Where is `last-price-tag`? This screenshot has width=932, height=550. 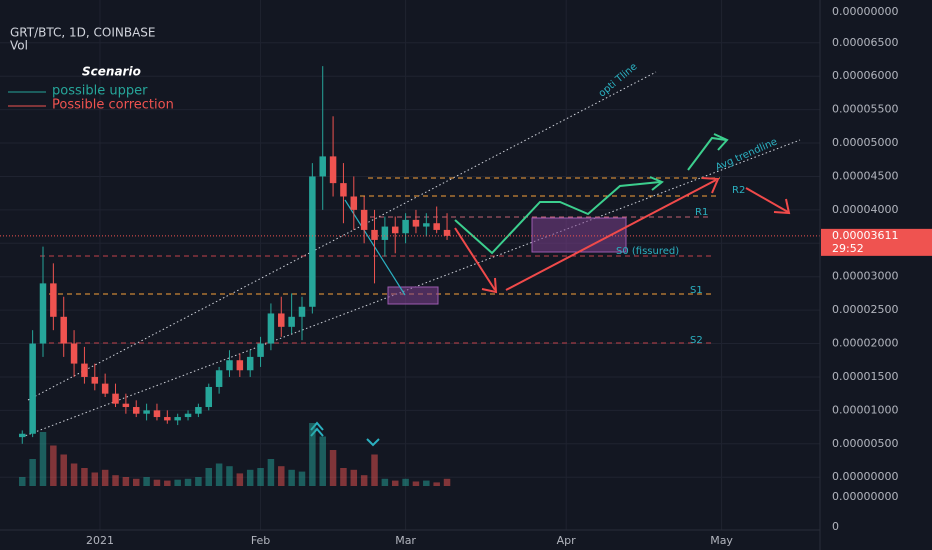 last-price-tag is located at coordinates (876, 242).